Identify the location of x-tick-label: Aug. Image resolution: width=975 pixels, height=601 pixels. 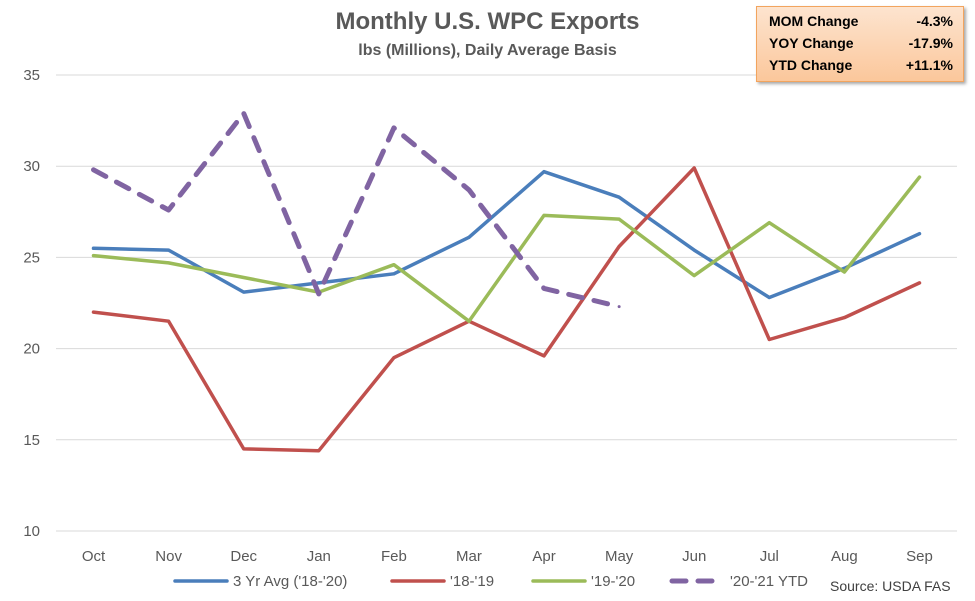
(844, 556).